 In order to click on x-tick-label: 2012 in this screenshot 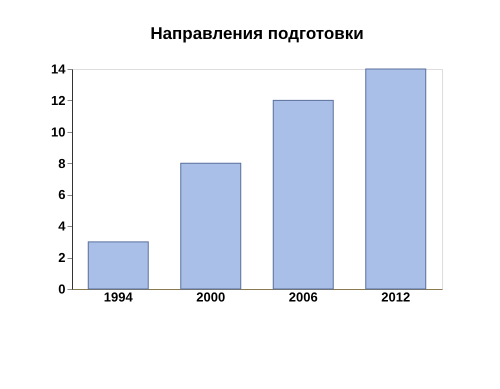, I will do `click(395, 297)`.